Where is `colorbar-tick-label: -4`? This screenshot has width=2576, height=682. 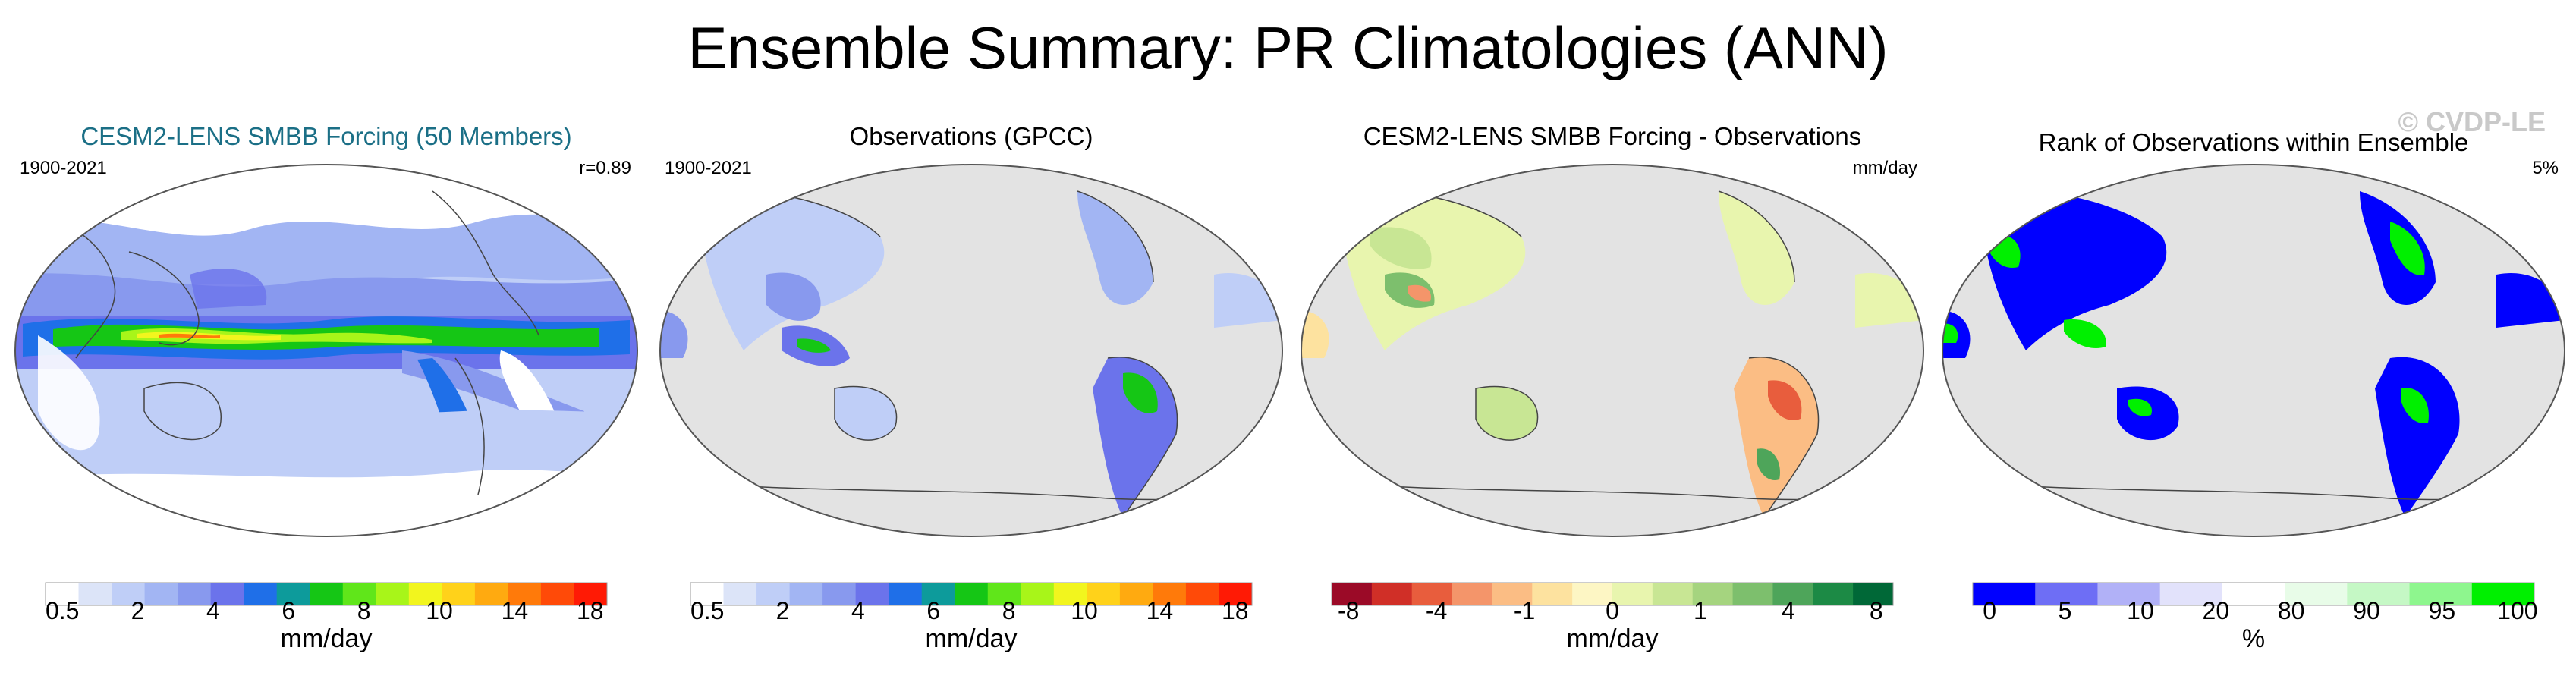 colorbar-tick-label: -4 is located at coordinates (1436, 609).